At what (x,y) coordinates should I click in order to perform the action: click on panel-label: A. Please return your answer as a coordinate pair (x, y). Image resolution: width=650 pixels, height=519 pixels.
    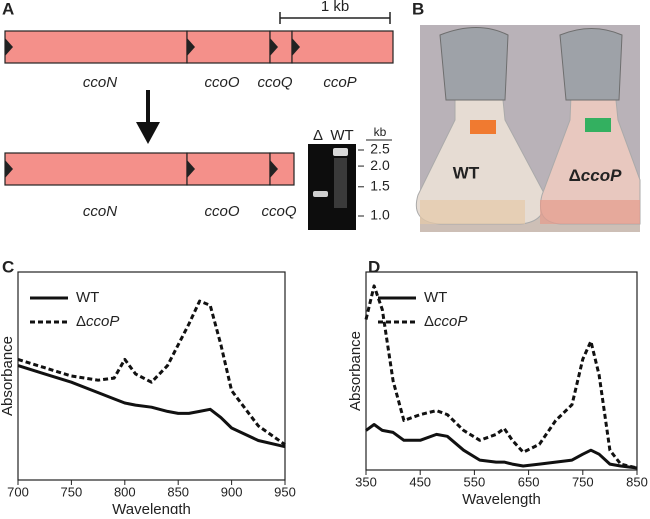
    Looking at the image, I should click on (8, 9).